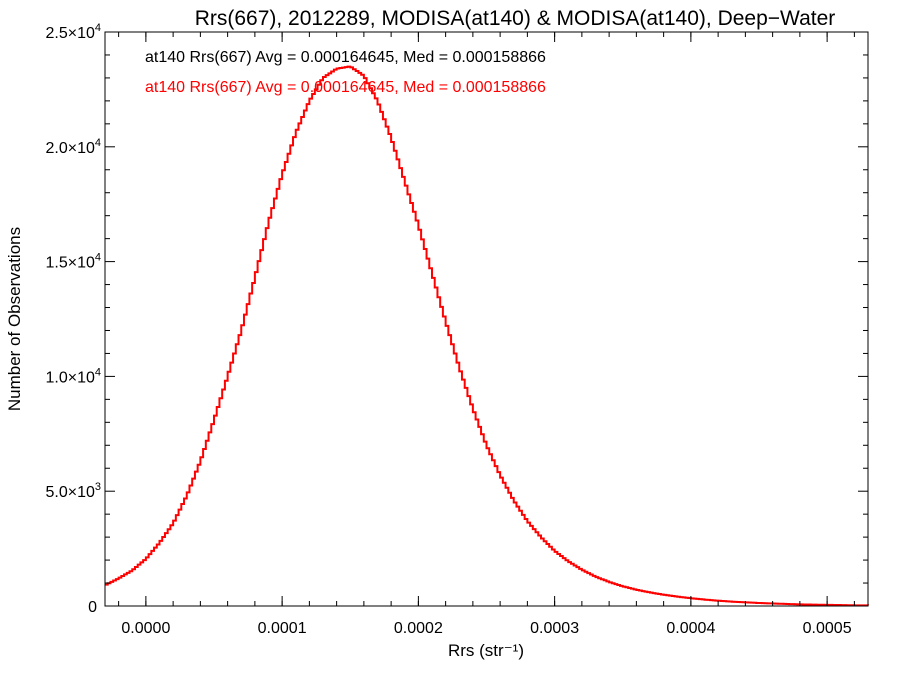 The image size is (900, 675). What do you see at coordinates (73, 32) in the screenshot?
I see `y-tick-label: 2.5×10⁴` at bounding box center [73, 32].